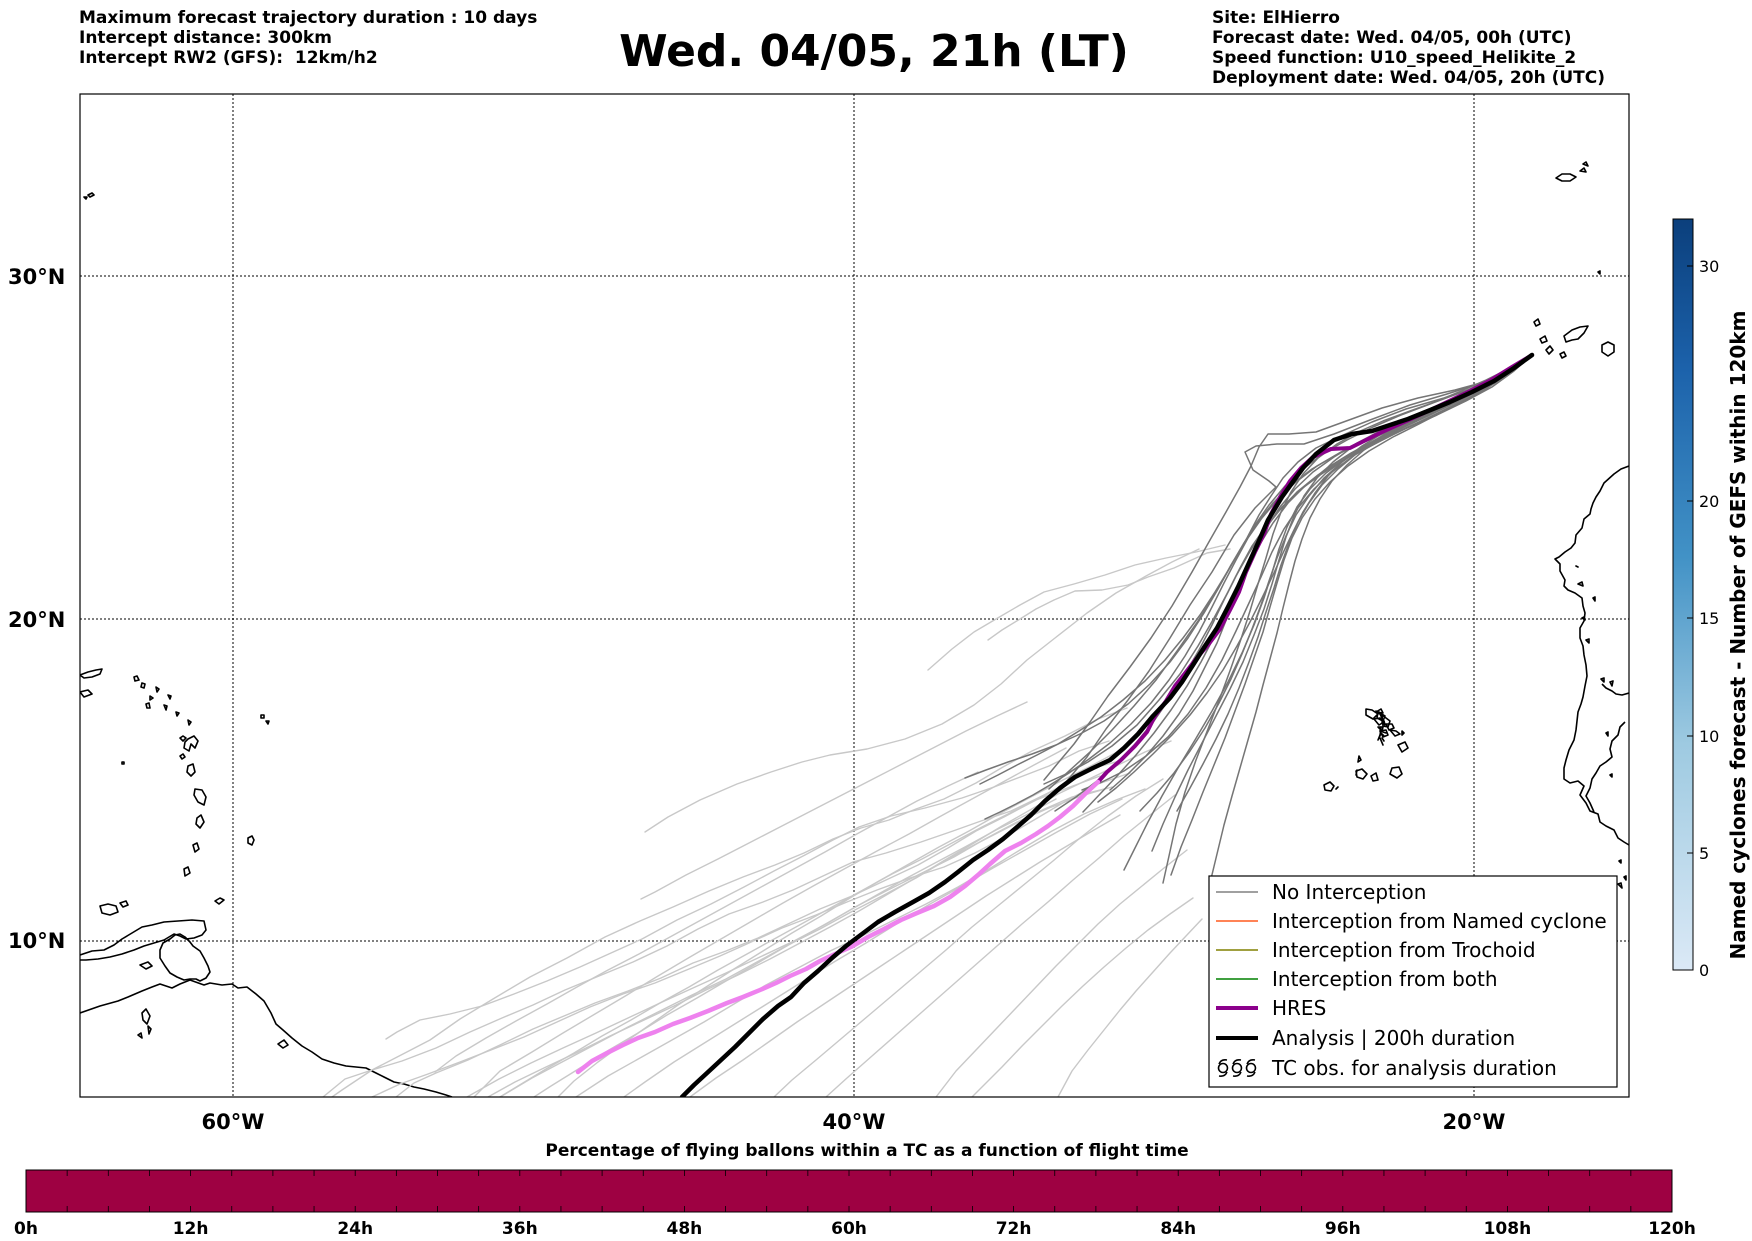 This screenshot has height=1241, width=1752. What do you see at coordinates (1474, 1122) in the screenshot?
I see `lon-label-20w: 20°W` at bounding box center [1474, 1122].